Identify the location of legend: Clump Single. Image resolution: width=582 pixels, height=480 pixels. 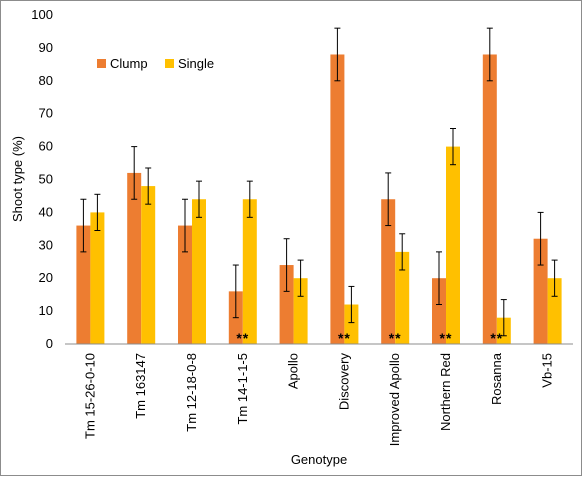
(155, 63).